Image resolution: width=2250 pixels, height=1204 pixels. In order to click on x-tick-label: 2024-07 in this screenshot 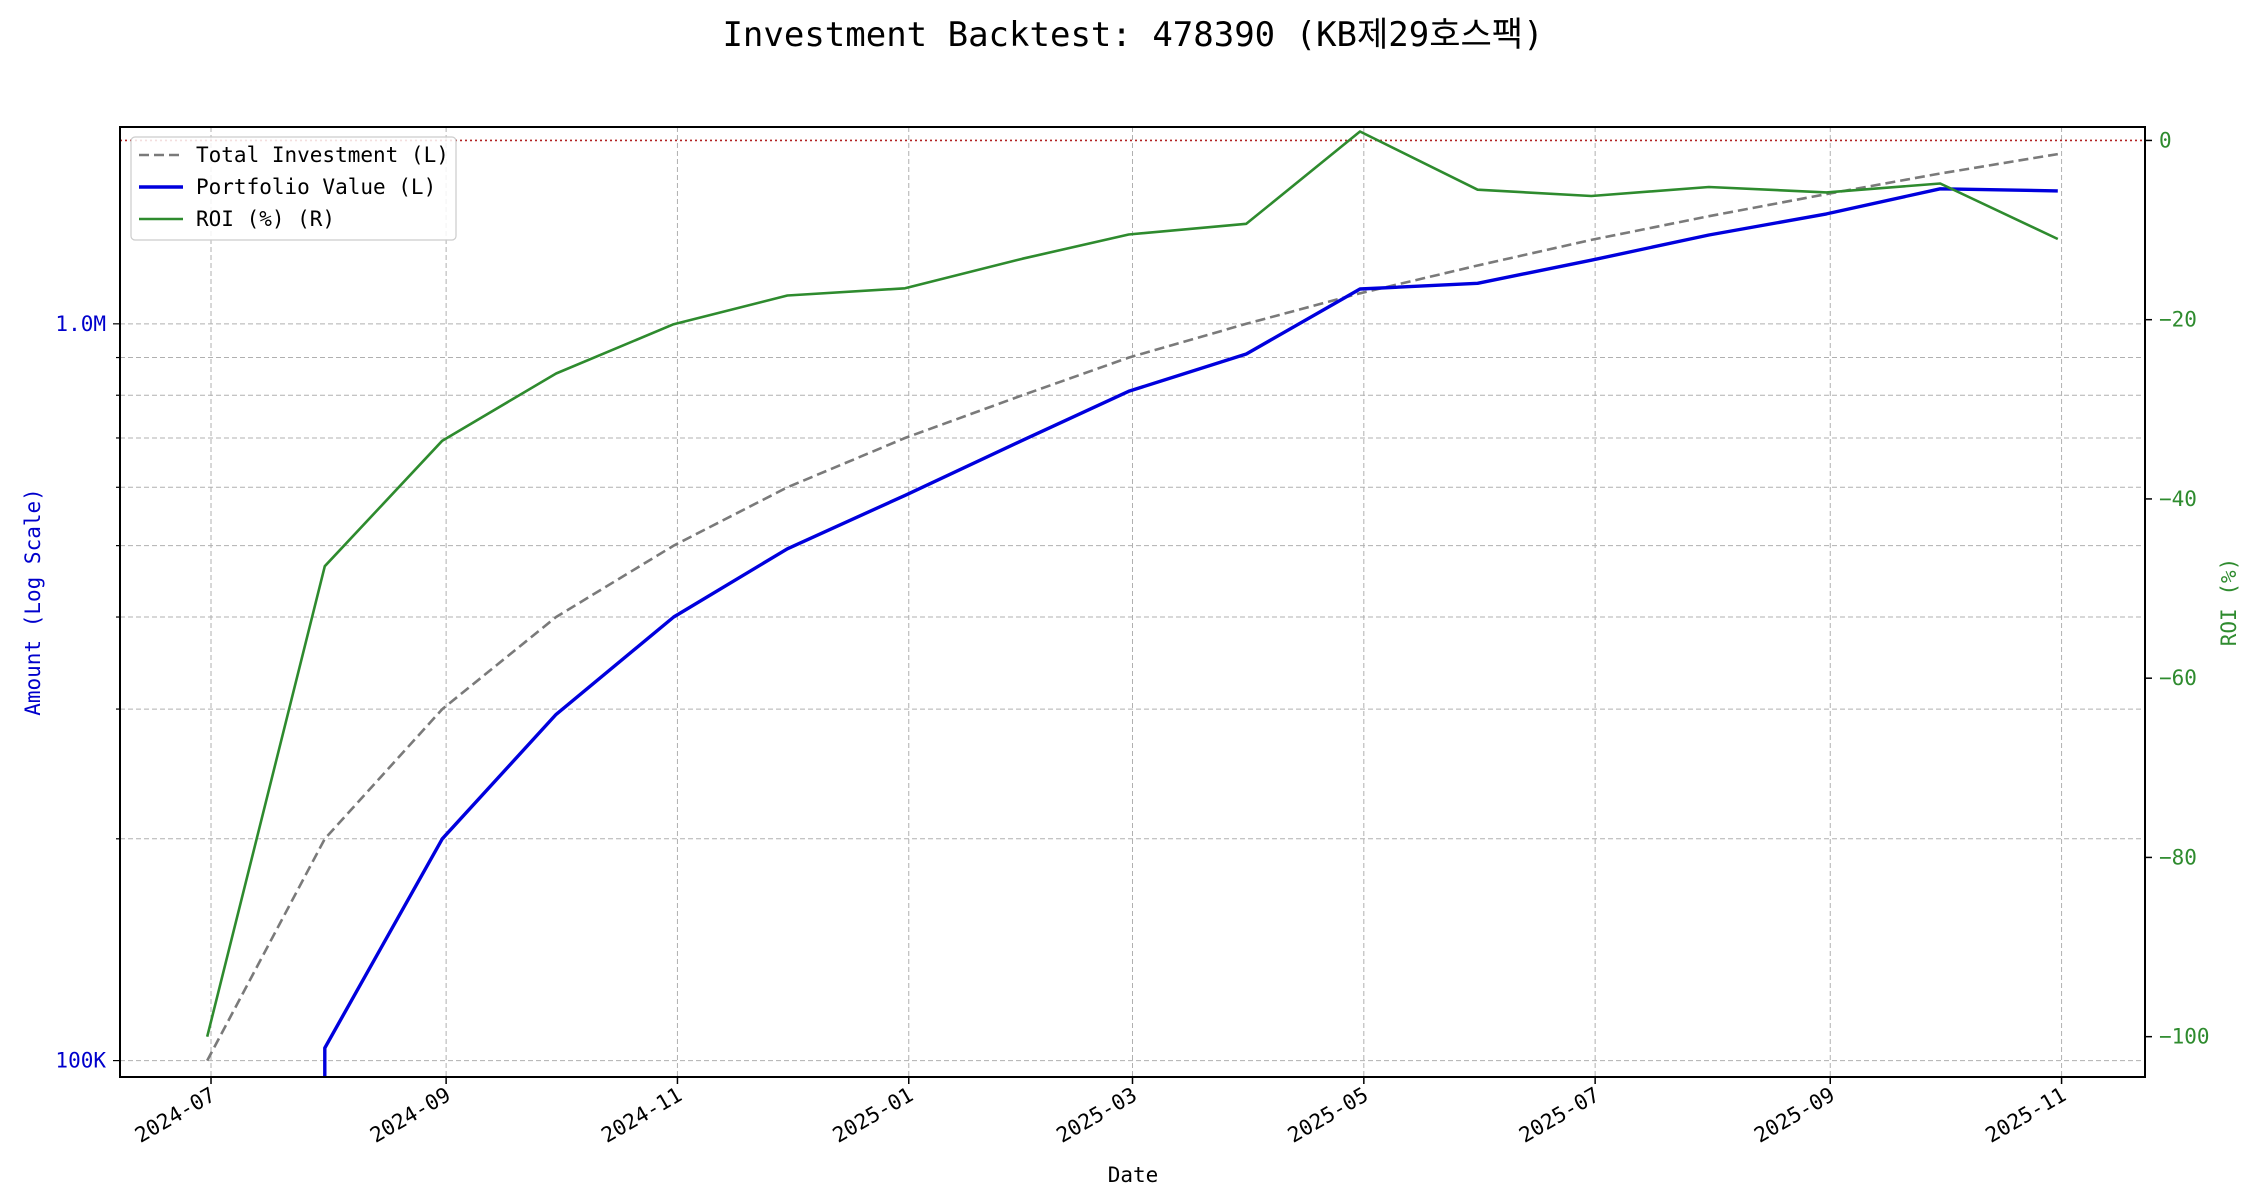, I will do `click(175, 1115)`.